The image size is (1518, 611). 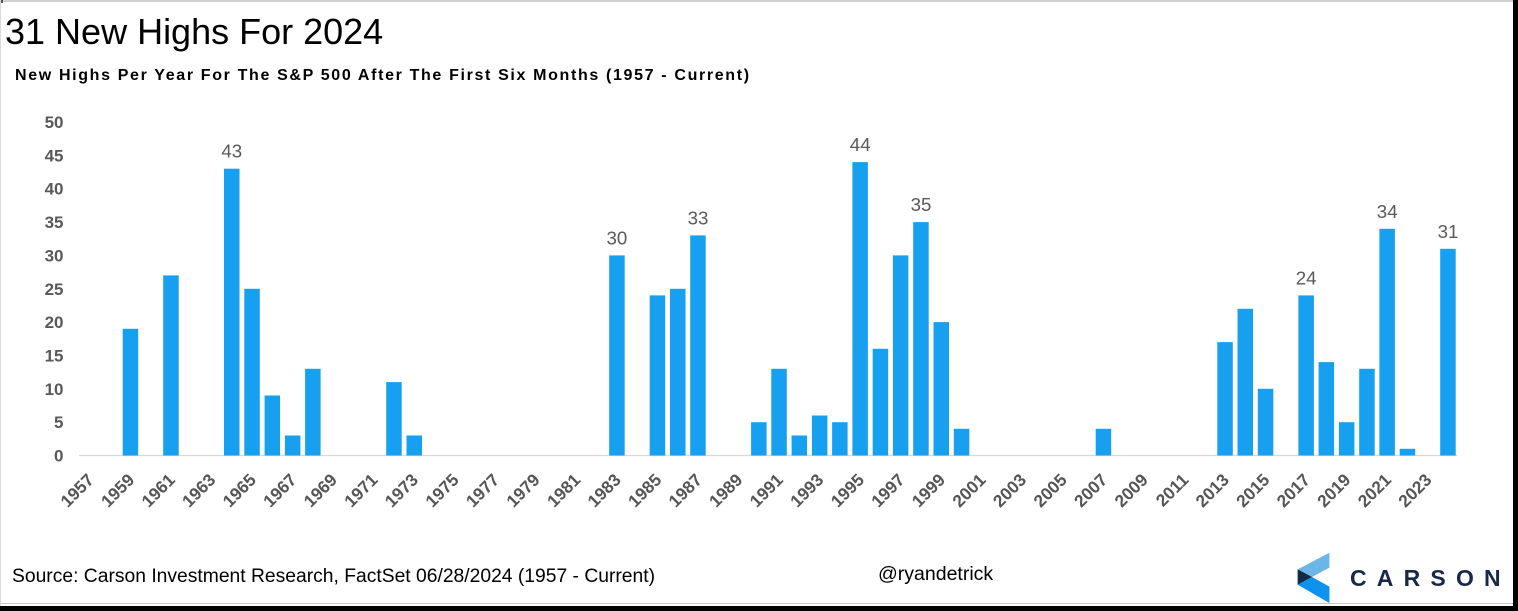 I want to click on svg-text: 1981, so click(x=564, y=490).